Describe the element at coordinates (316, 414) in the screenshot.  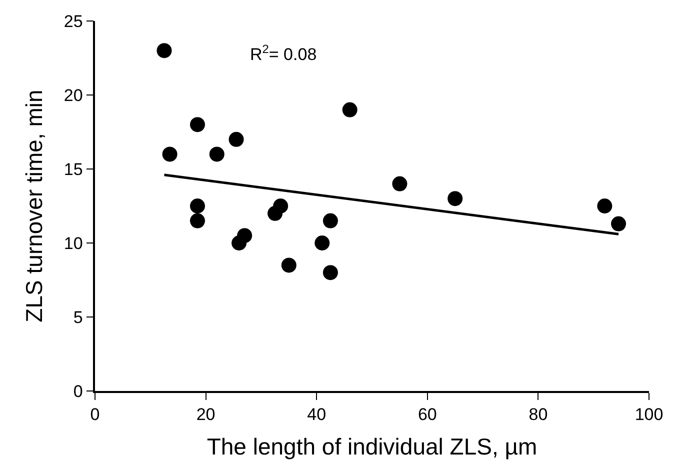
I see `x-tick-label: 40` at that location.